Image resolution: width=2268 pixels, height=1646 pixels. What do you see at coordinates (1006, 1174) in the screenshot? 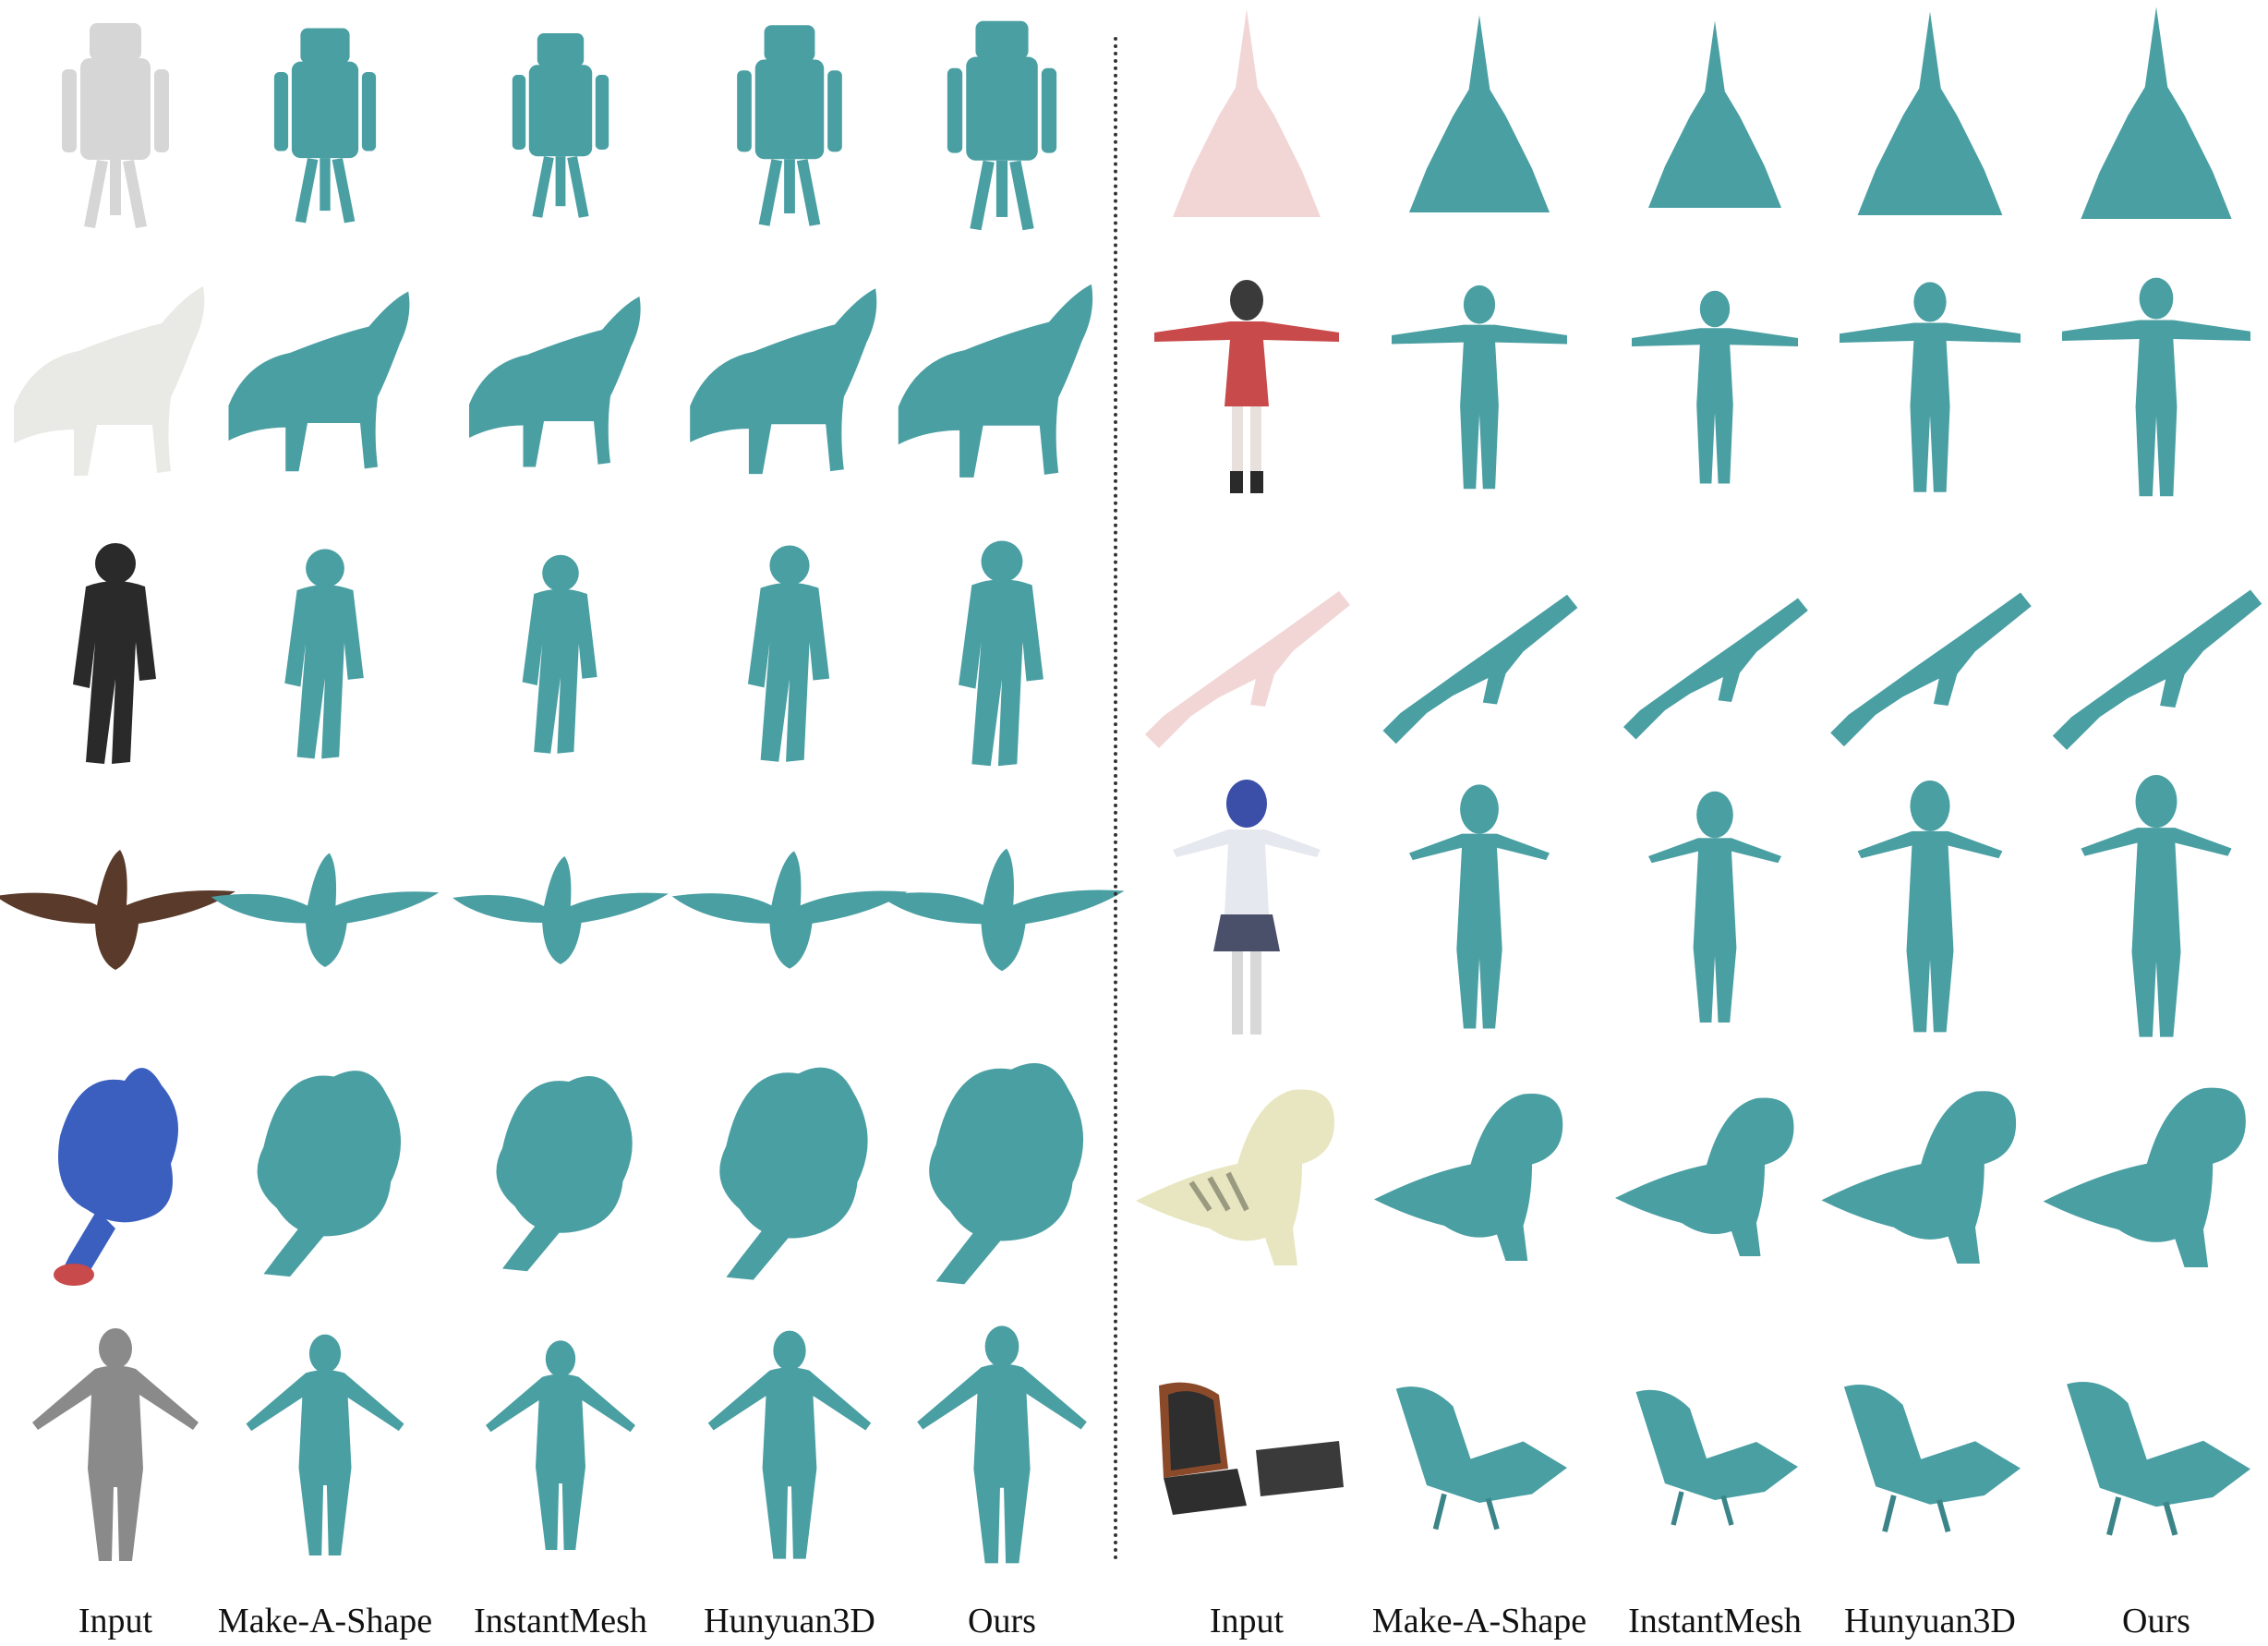
I see `left-hedgehog-ours-thumbnail` at bounding box center [1006, 1174].